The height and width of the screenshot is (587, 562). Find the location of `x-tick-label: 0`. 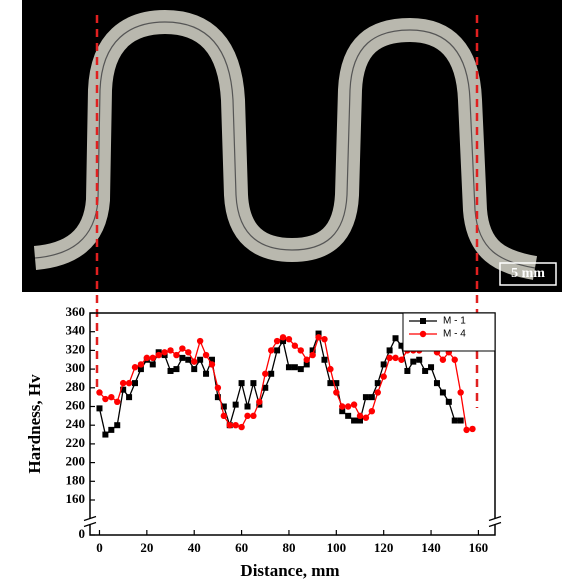

x-tick-label: 0 is located at coordinates (99, 547).